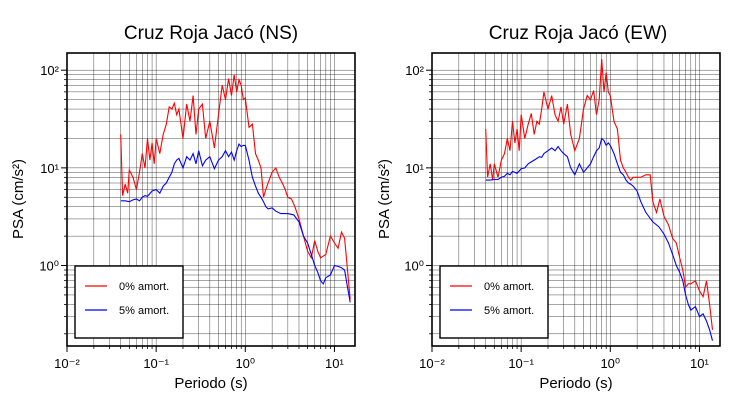  What do you see at coordinates (578, 33) in the screenshot?
I see `chart-title: Cruz Roja Jacó (EW)` at bounding box center [578, 33].